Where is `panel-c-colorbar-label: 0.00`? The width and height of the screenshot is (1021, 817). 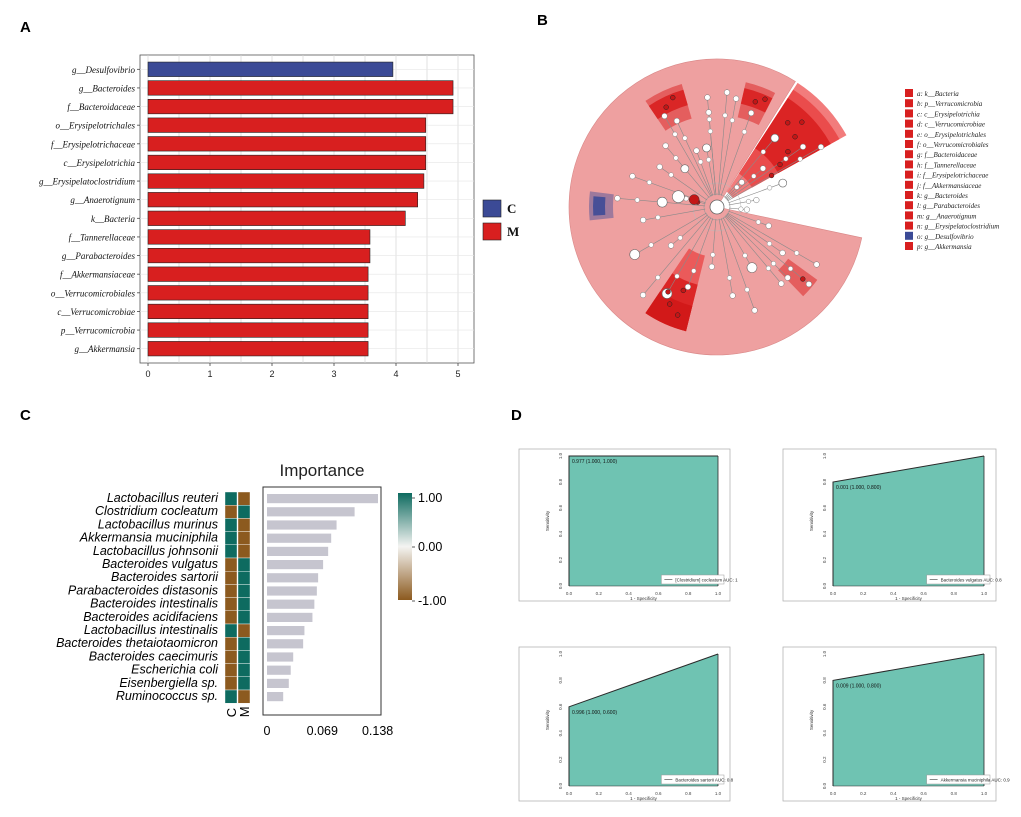
panel-c-colorbar-label: 0.00 is located at coordinates (430, 547).